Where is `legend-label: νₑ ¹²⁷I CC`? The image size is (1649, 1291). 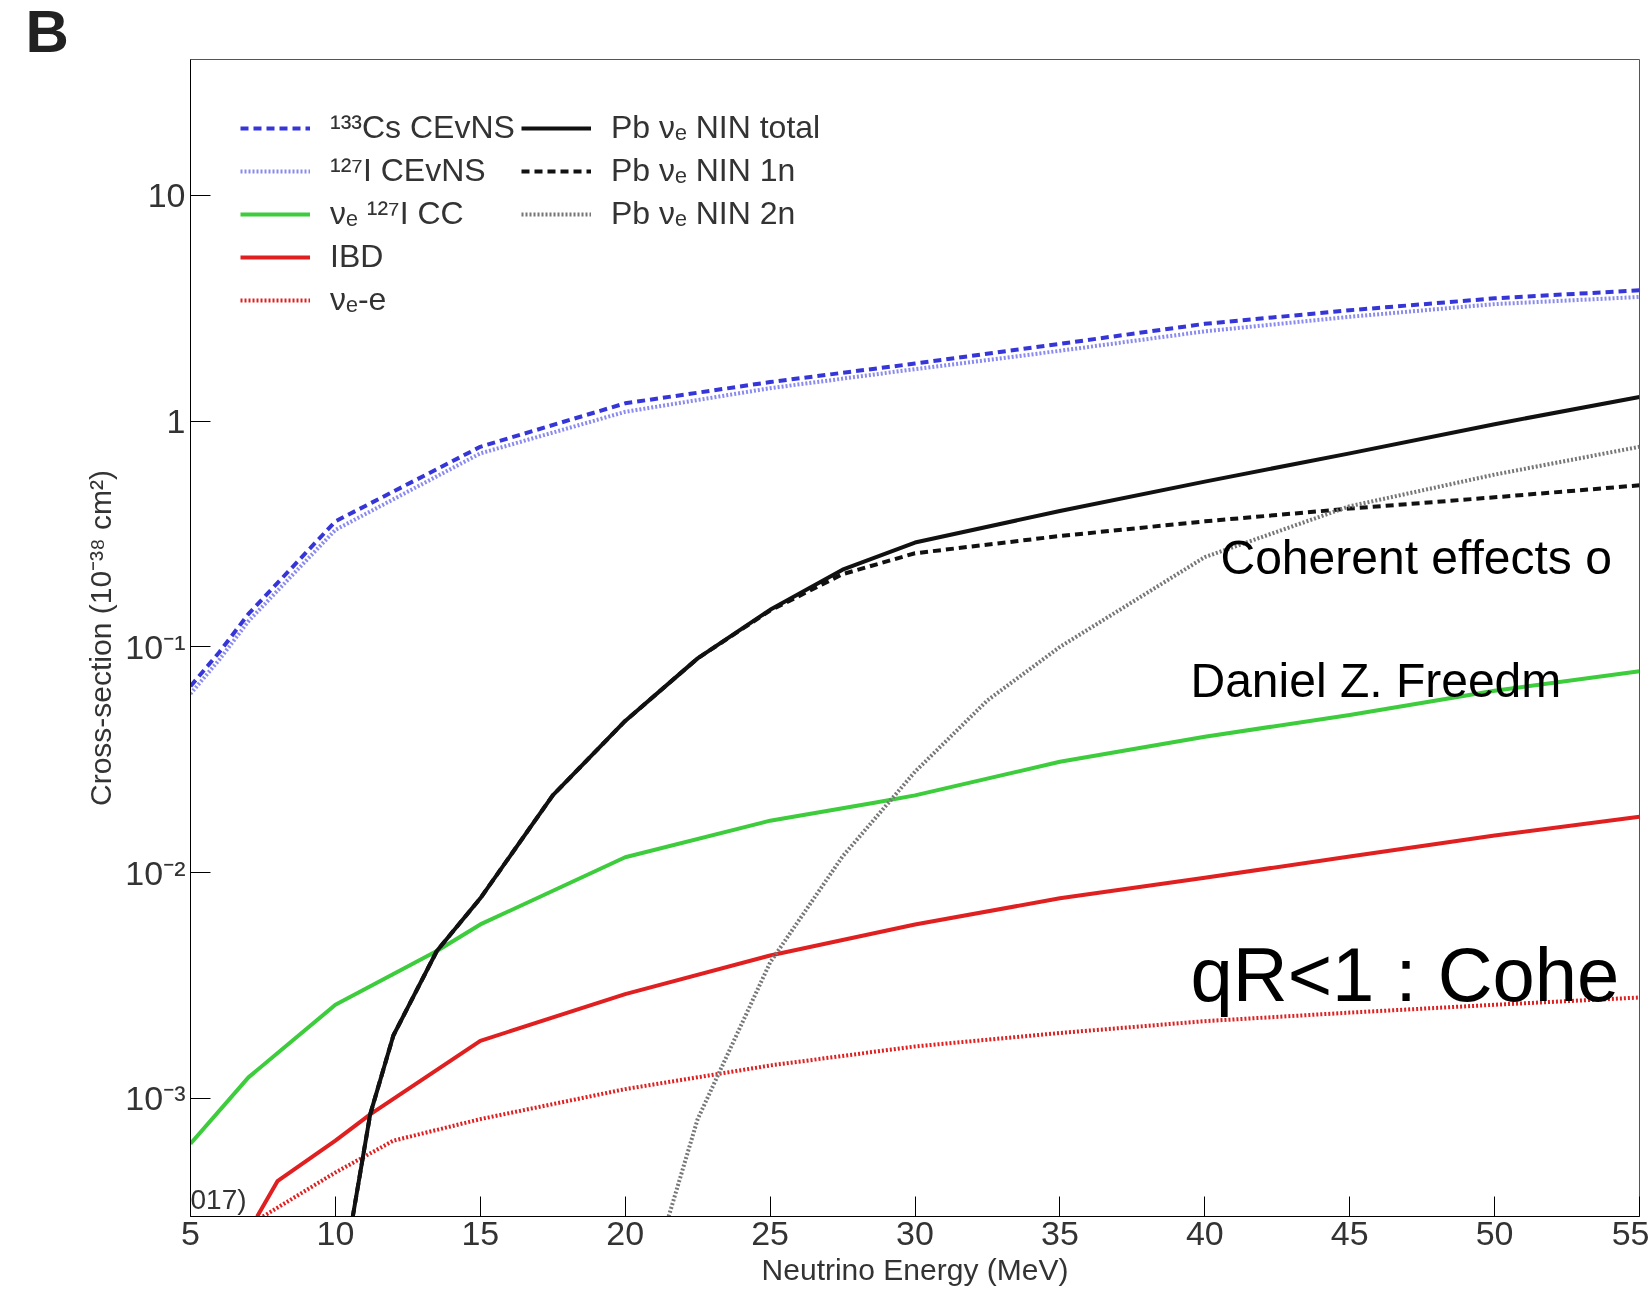
legend-label: νₑ ¹²⁷I CC is located at coordinates (397, 213).